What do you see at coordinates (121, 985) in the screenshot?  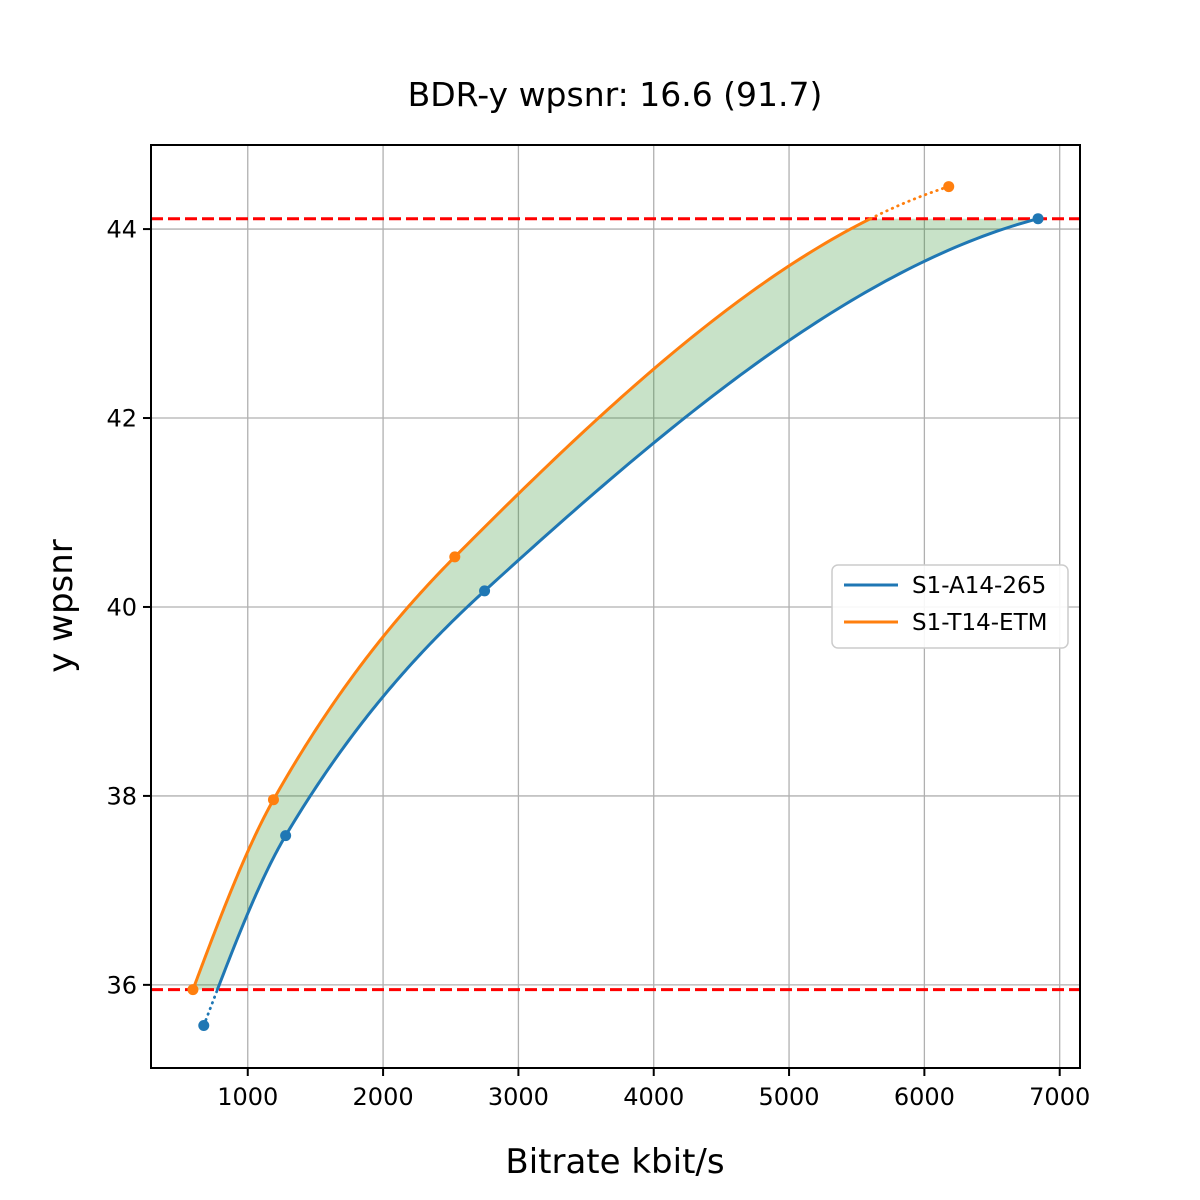 I see `y-tick-label: 36` at bounding box center [121, 985].